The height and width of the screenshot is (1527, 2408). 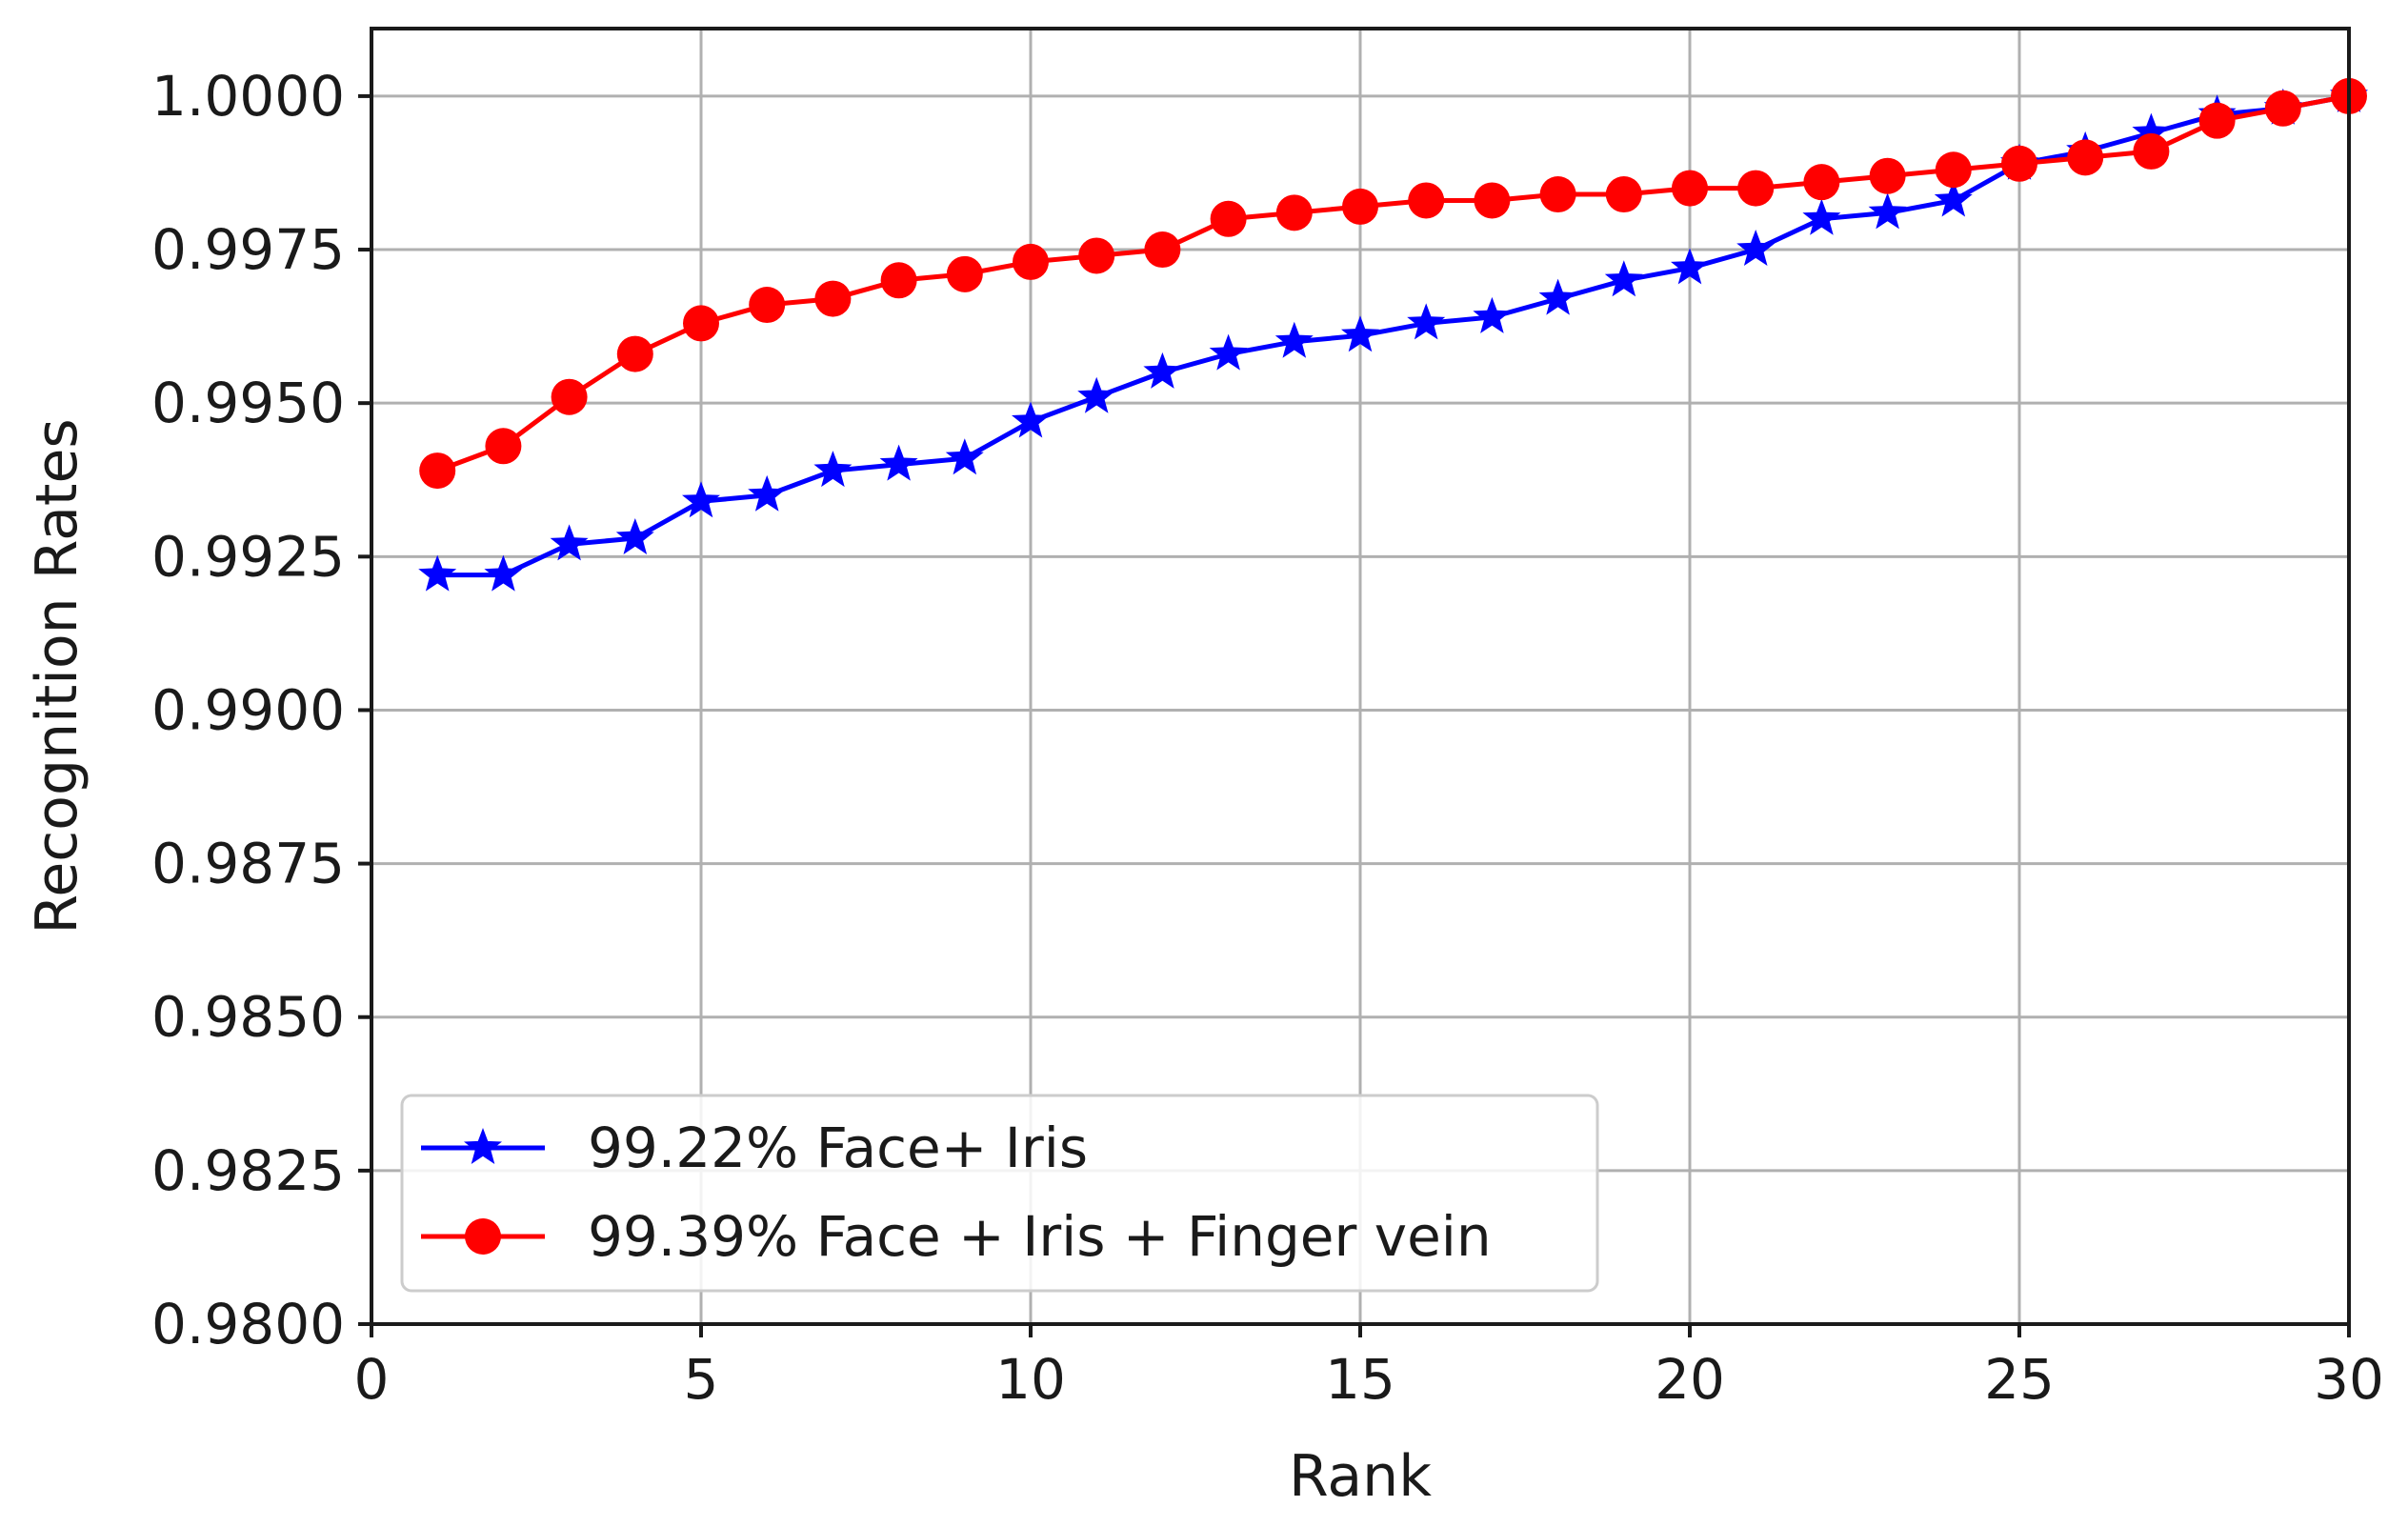 I want to click on legend-item: 99.22% Face+ Iris, so click(x=754, y=1148).